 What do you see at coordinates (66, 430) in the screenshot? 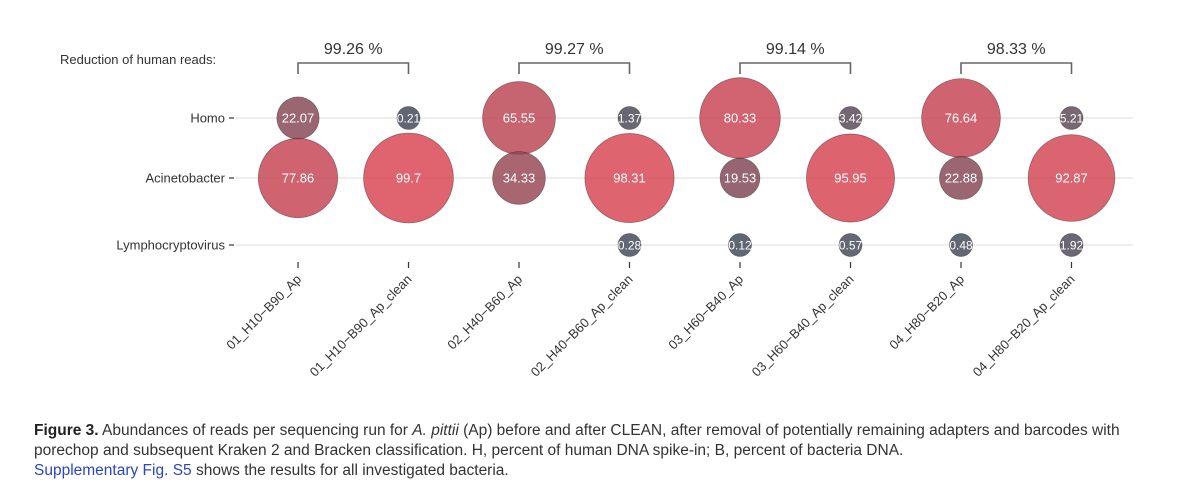
I see `figure-label: Figure 3.` at bounding box center [66, 430].